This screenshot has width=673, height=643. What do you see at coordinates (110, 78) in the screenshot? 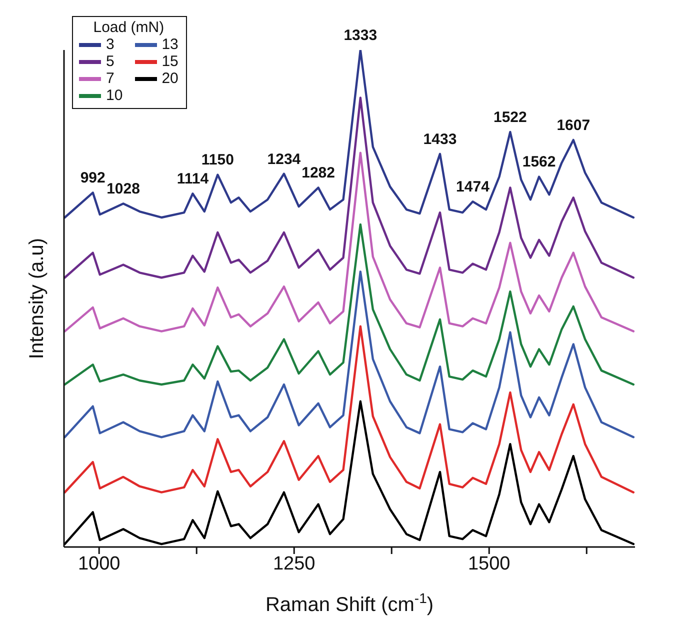
I see `legend-label: 7` at bounding box center [110, 78].